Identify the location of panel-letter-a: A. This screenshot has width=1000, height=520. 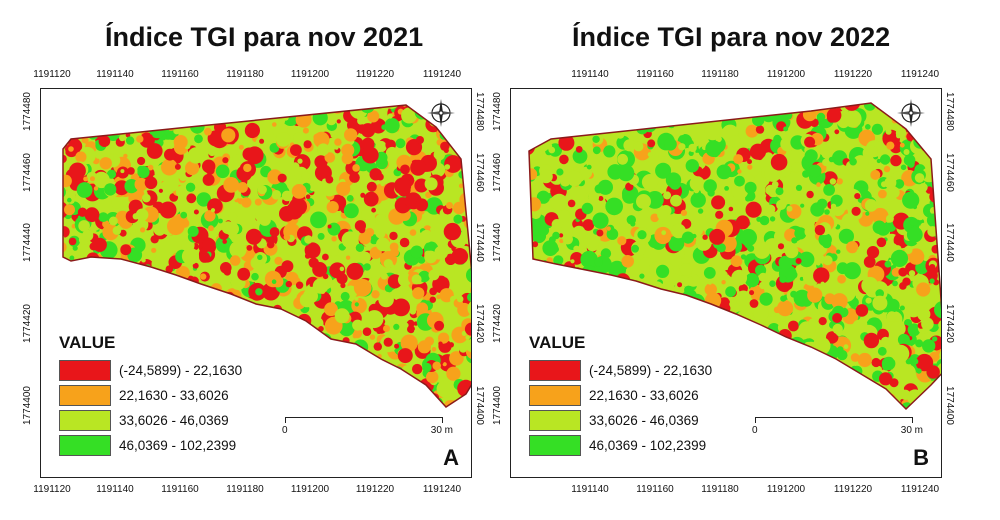
(451, 457).